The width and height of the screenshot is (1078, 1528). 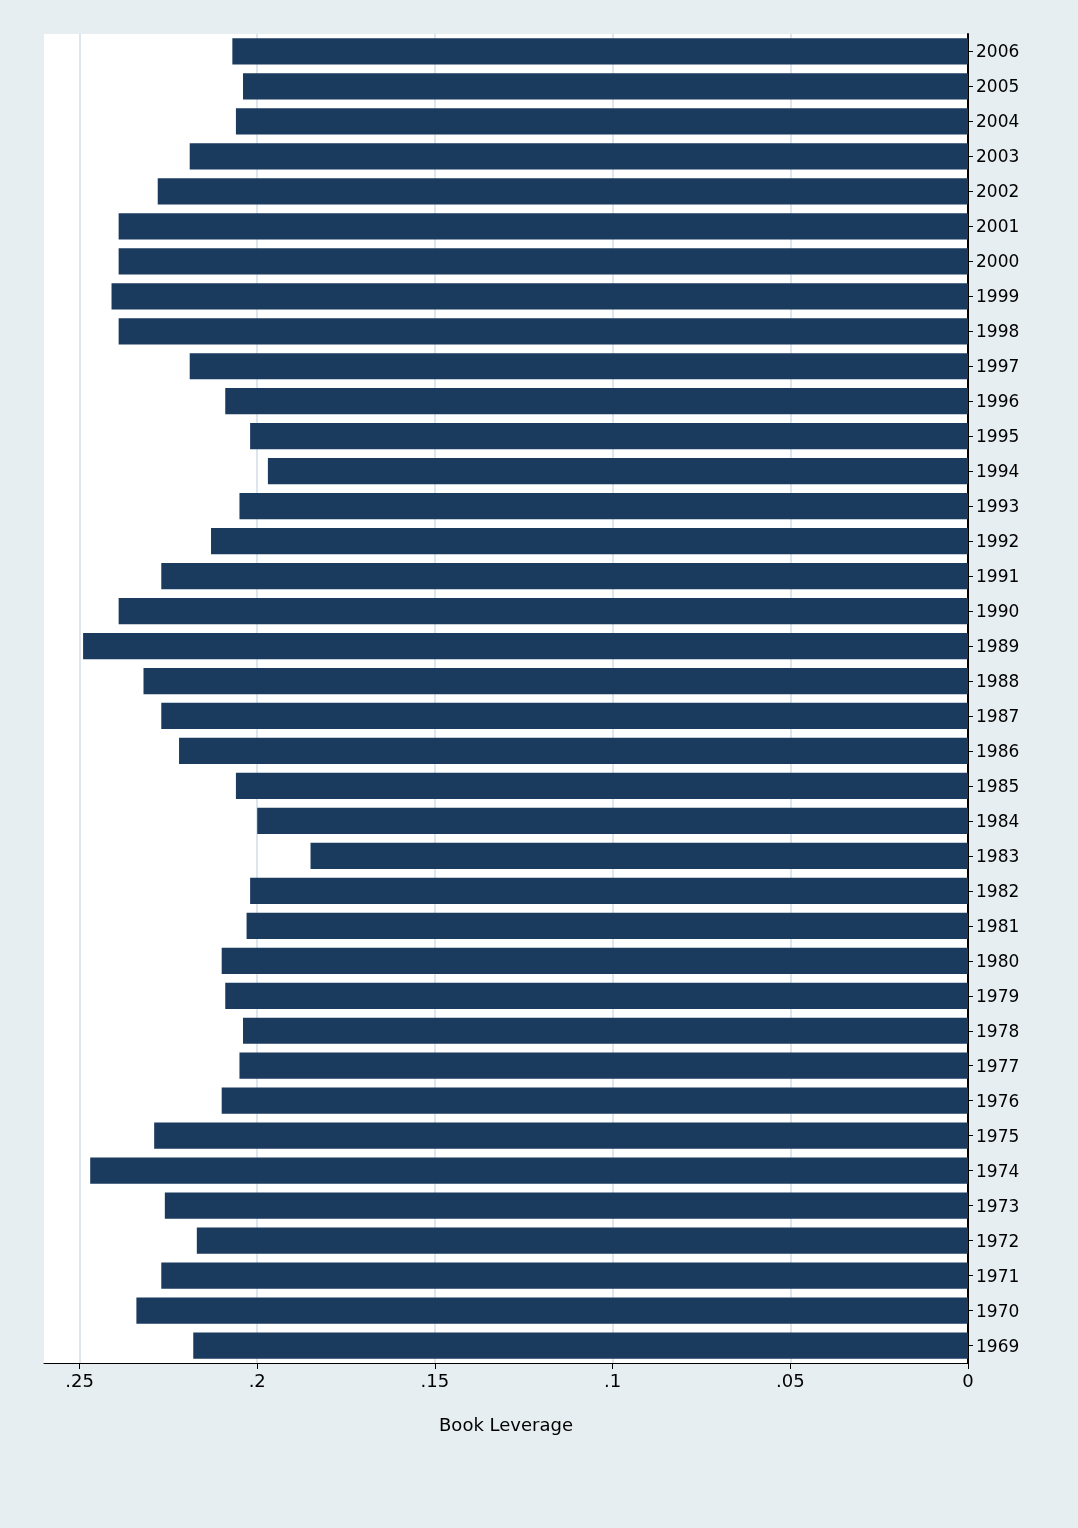 I want to click on y-tick-label: 1999, so click(x=998, y=296).